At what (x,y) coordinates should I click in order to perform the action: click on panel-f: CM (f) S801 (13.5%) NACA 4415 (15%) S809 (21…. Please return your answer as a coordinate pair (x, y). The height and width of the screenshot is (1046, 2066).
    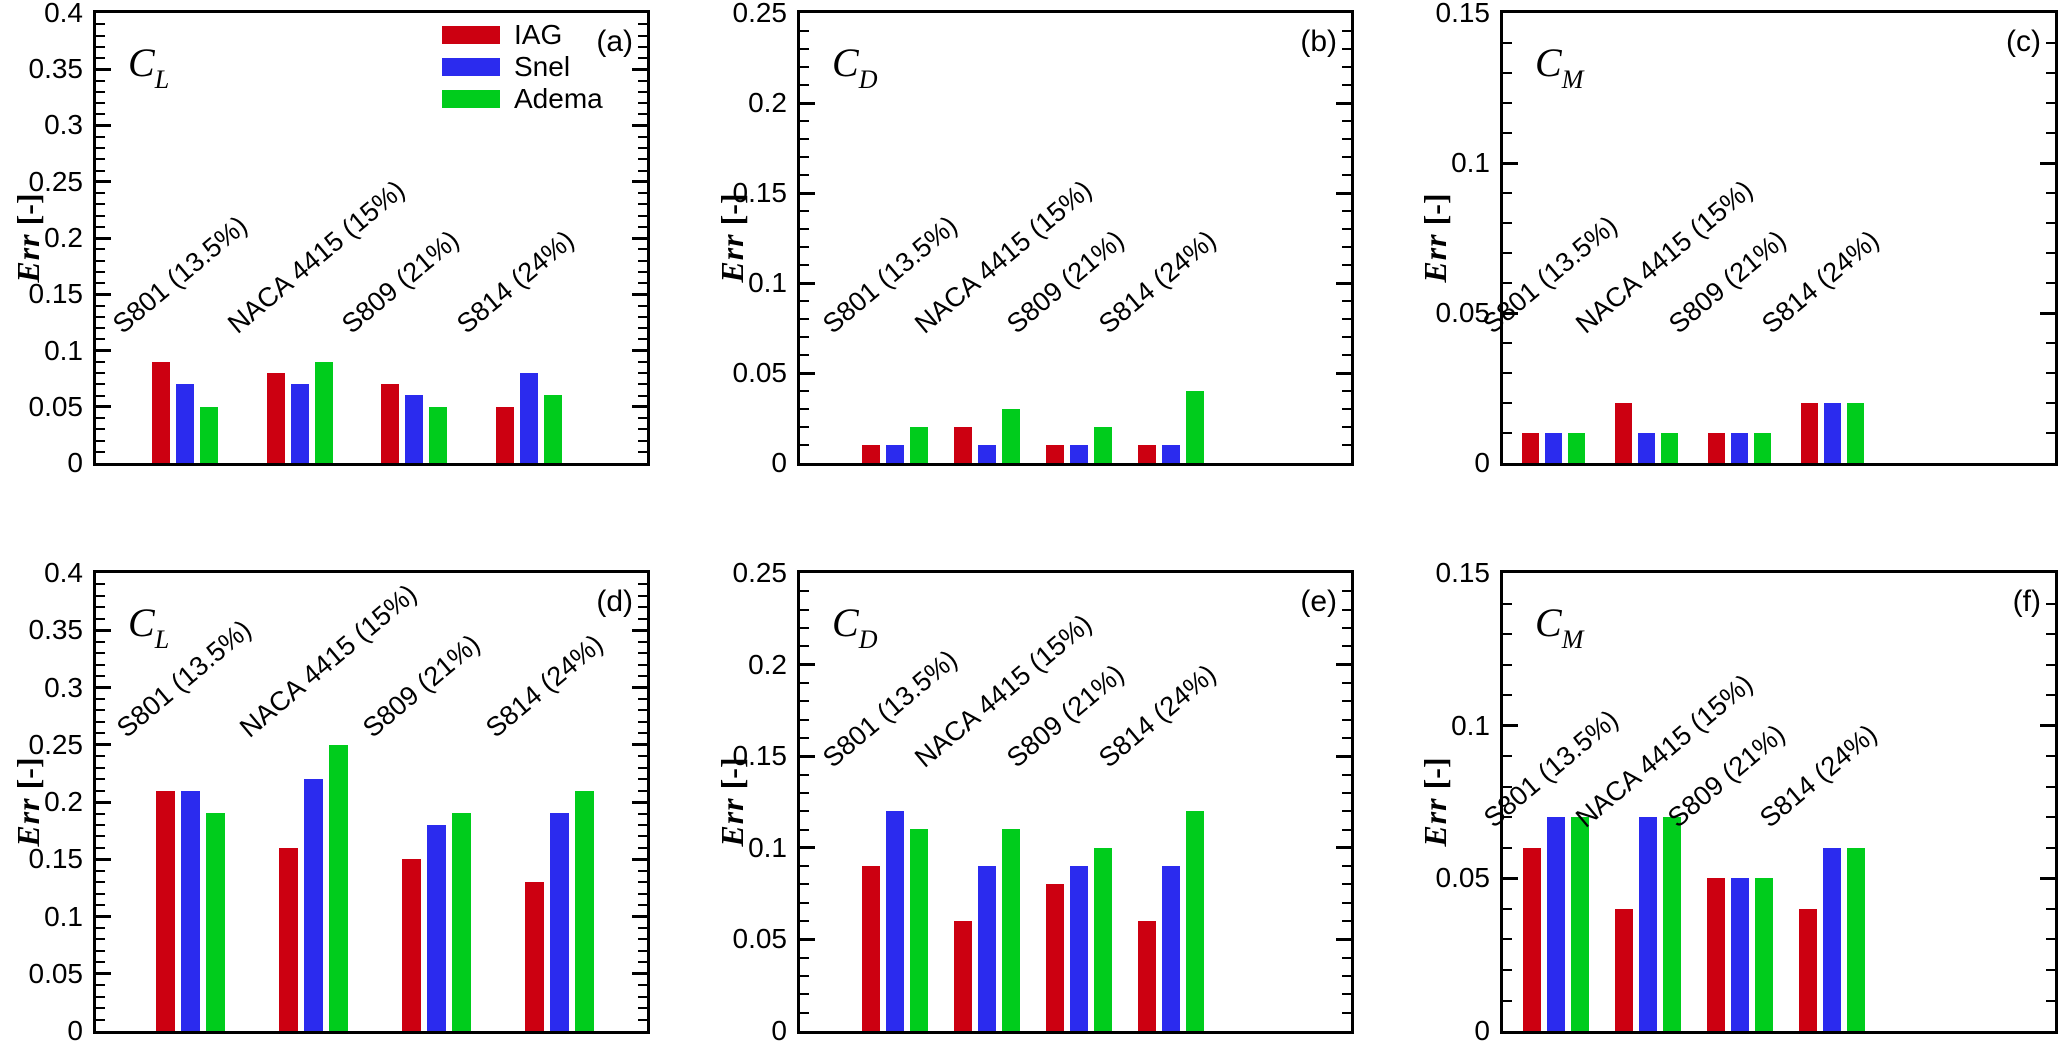
    Looking at the image, I should click on (1768, 802).